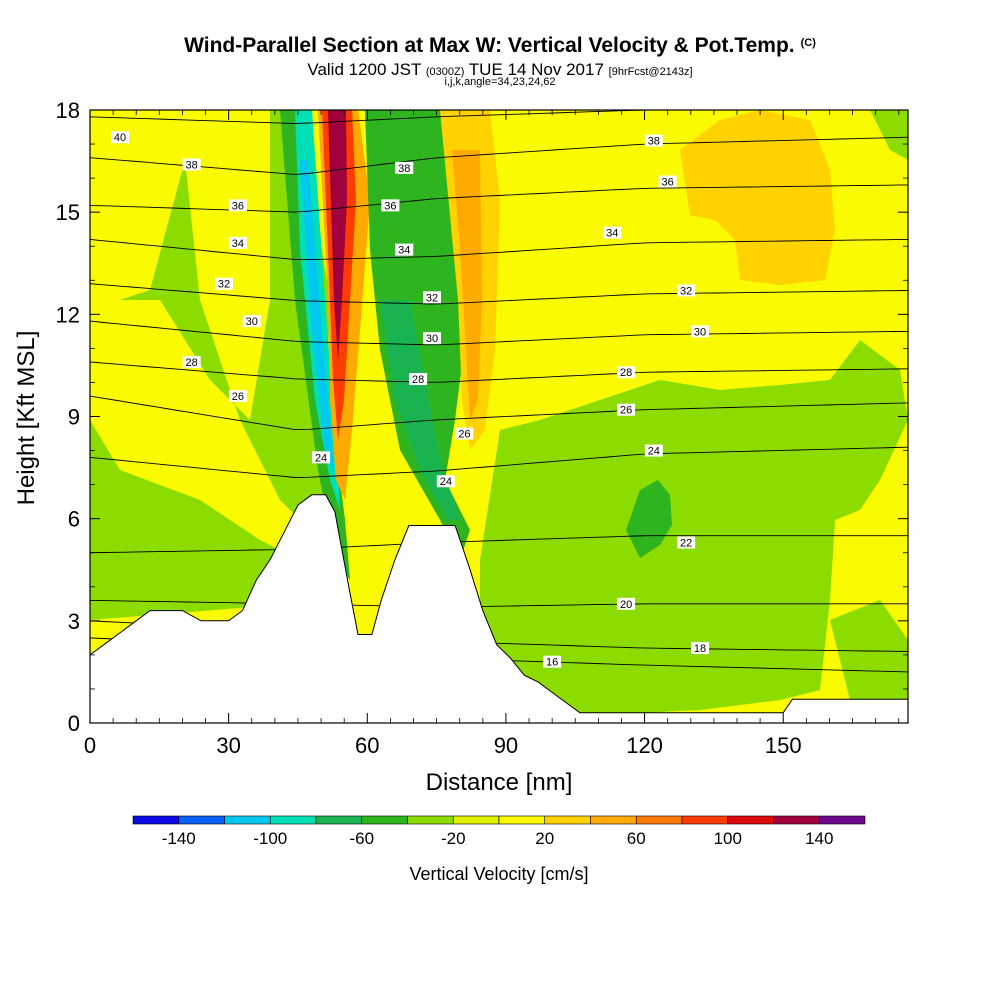  What do you see at coordinates (26, 418) in the screenshot?
I see `y-axis-title: Height [Kft MSL]` at bounding box center [26, 418].